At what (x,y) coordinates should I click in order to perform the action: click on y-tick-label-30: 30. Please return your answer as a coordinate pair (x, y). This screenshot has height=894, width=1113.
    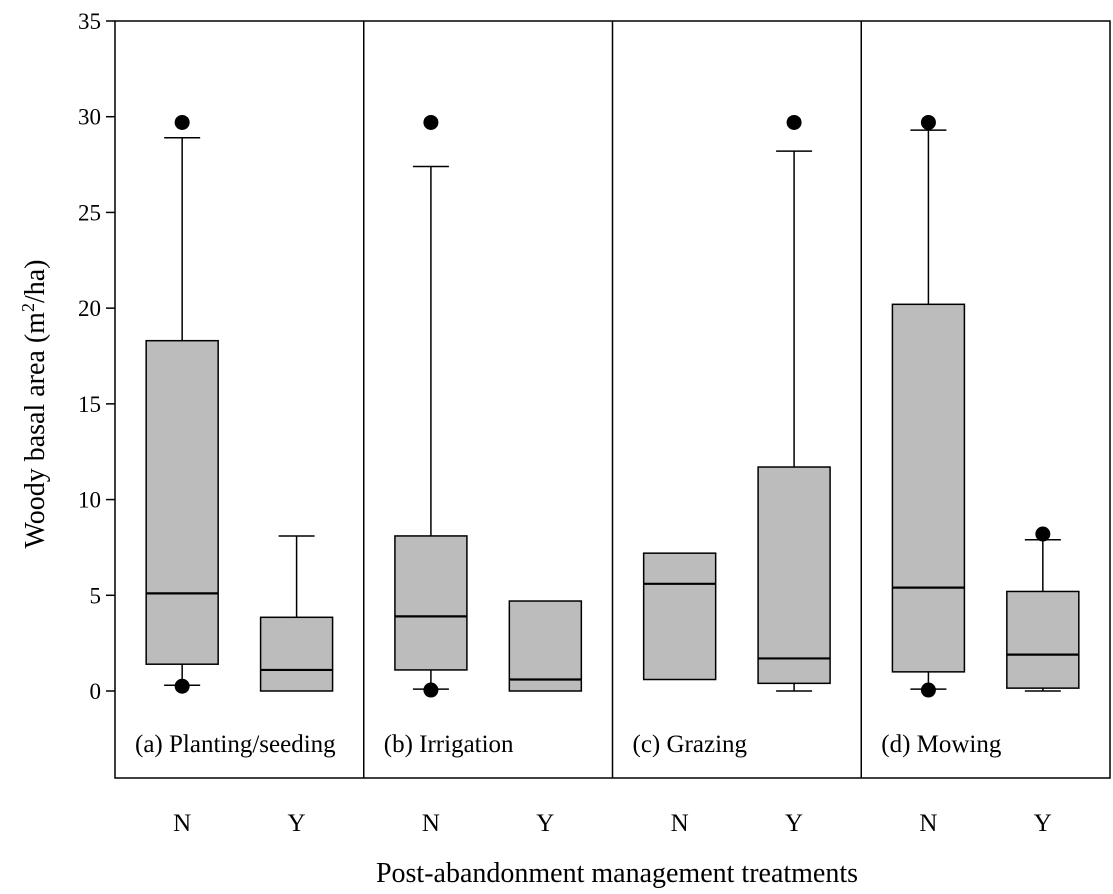
    Looking at the image, I should click on (89, 117).